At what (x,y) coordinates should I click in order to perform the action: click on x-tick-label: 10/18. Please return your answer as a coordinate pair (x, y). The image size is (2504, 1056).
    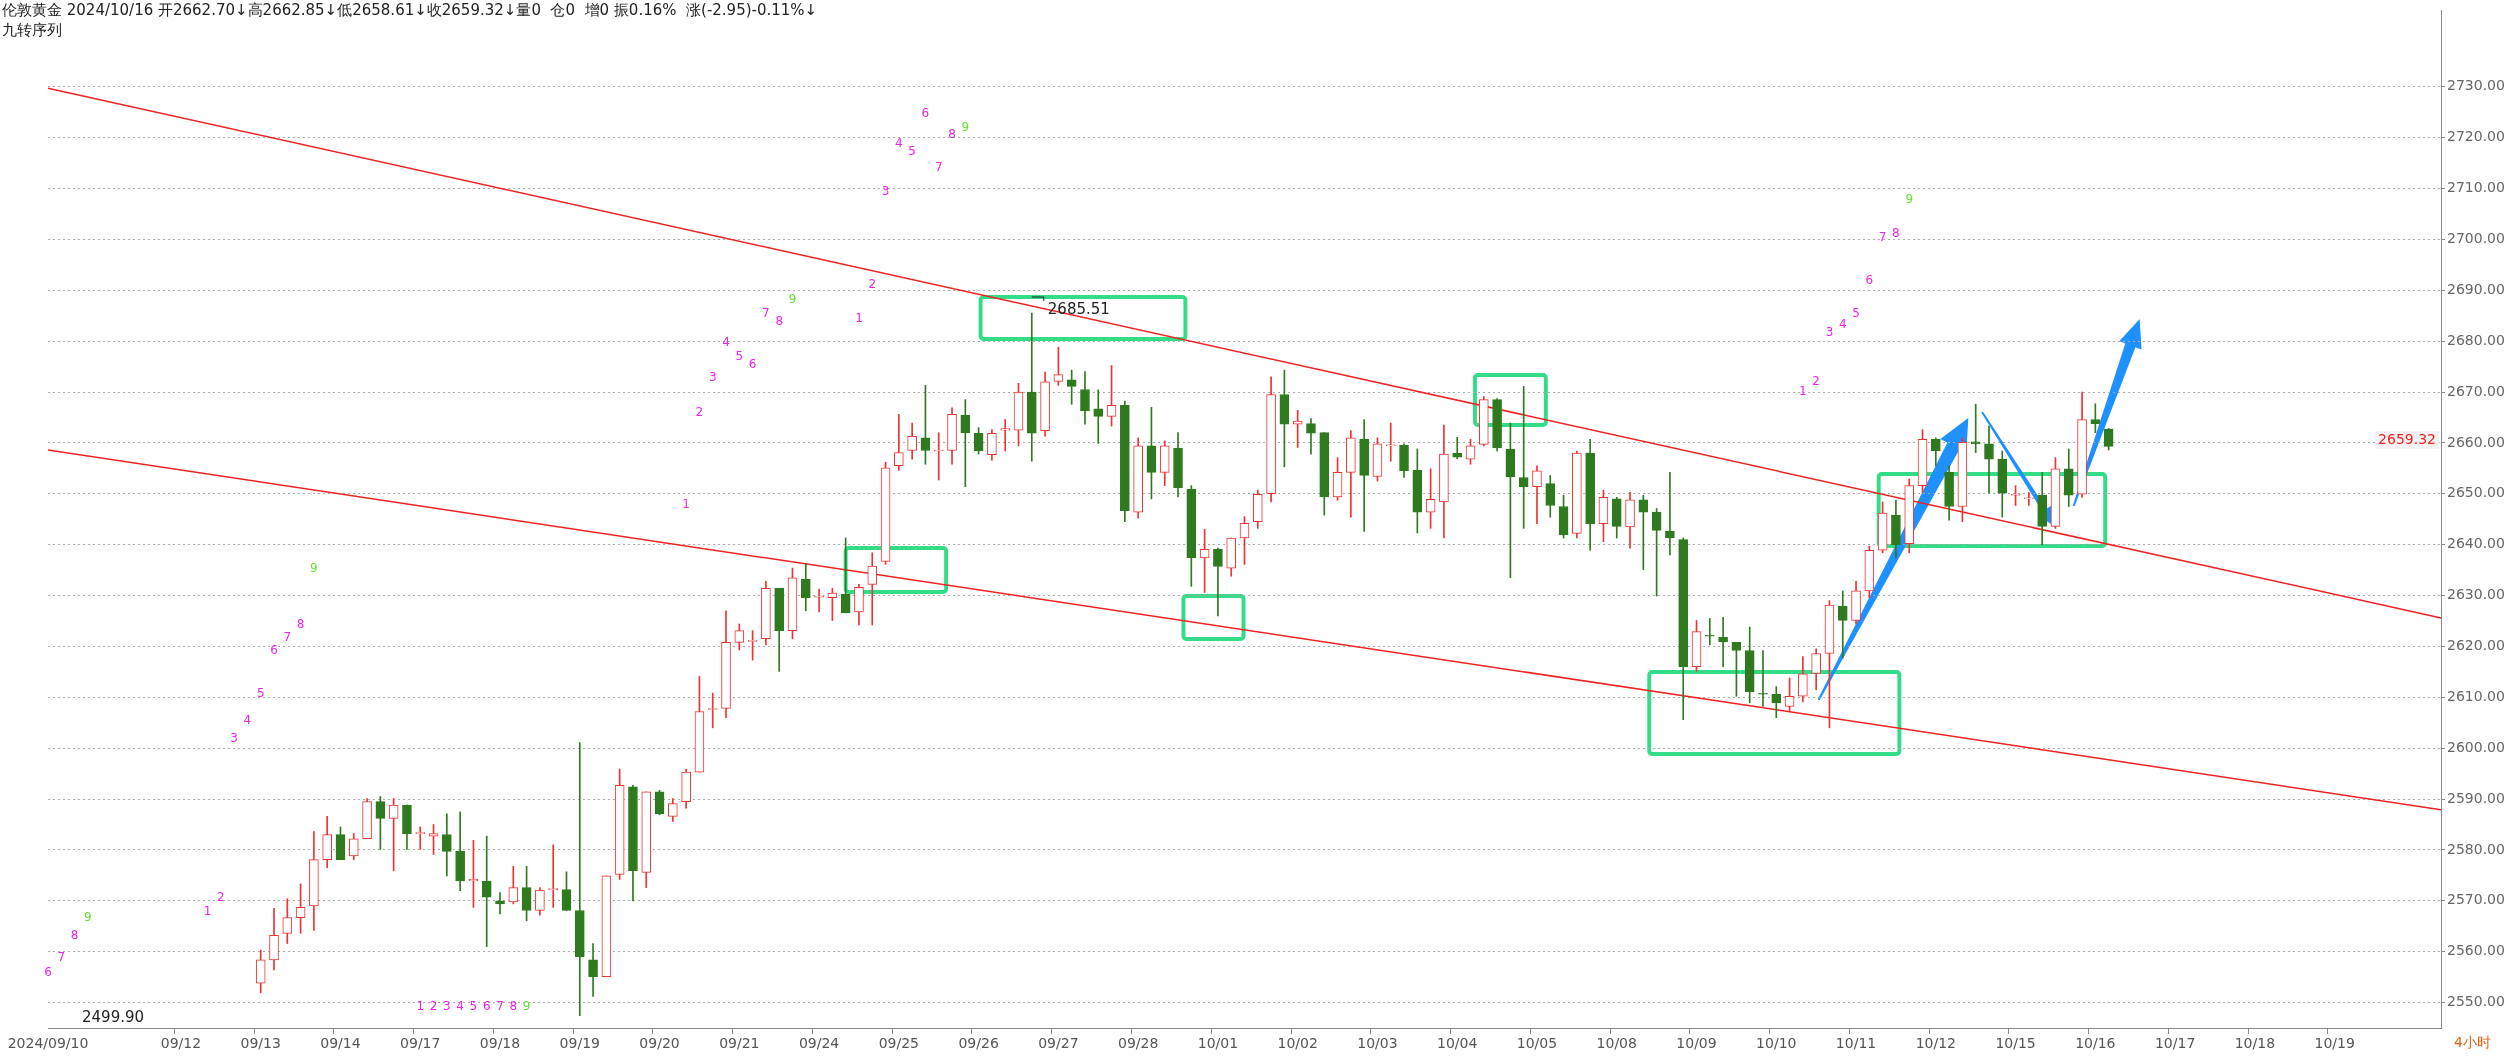
    Looking at the image, I should click on (2255, 1043).